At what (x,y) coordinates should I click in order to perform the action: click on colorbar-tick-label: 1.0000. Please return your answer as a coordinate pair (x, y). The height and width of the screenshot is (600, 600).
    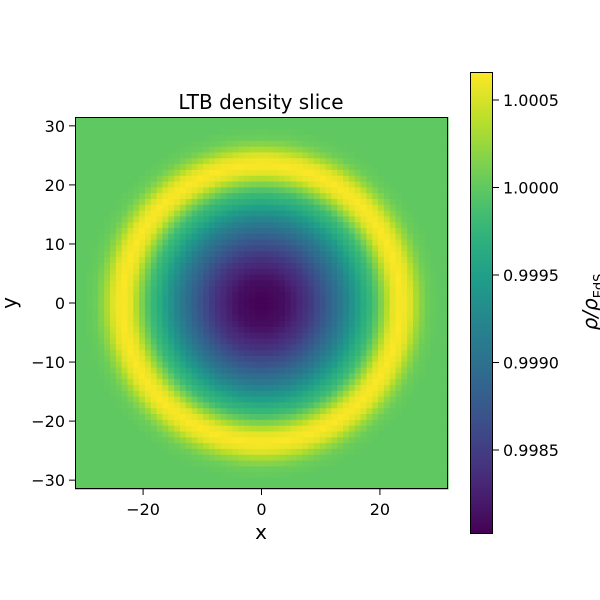
    Looking at the image, I should click on (531, 188).